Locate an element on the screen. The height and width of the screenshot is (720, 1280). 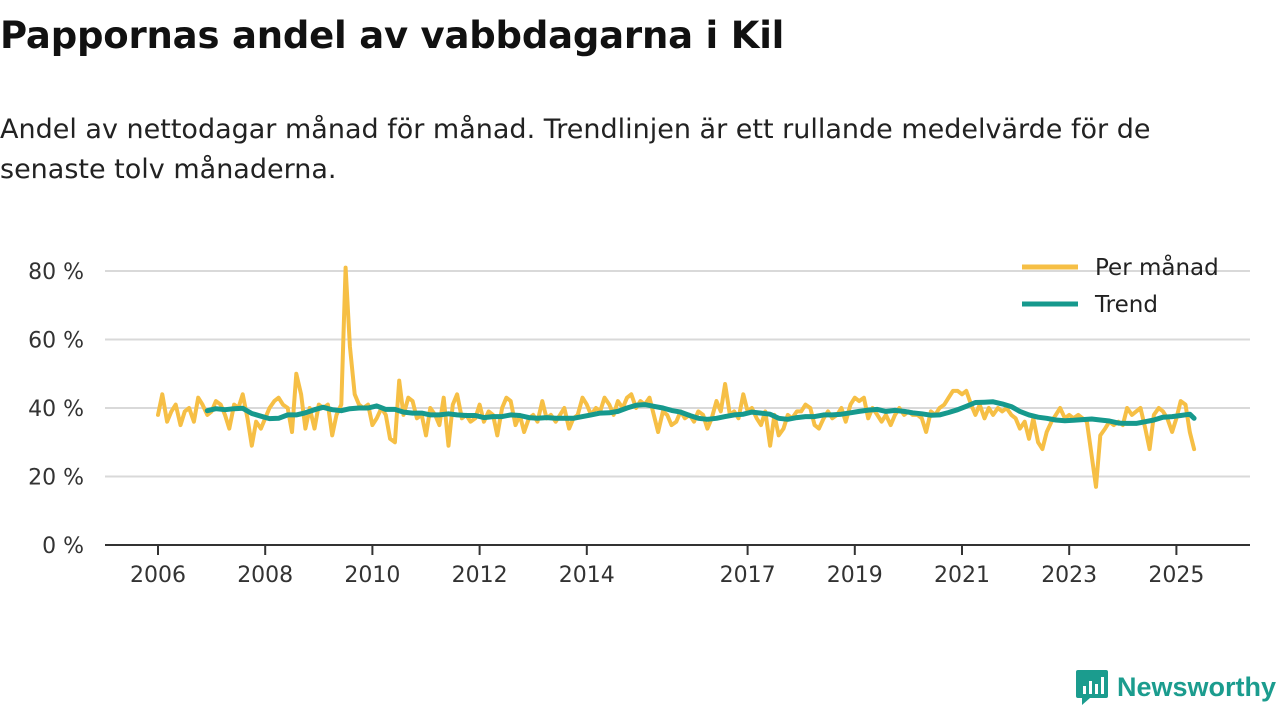
brand-name: Newsworthy is located at coordinates (1196, 686).